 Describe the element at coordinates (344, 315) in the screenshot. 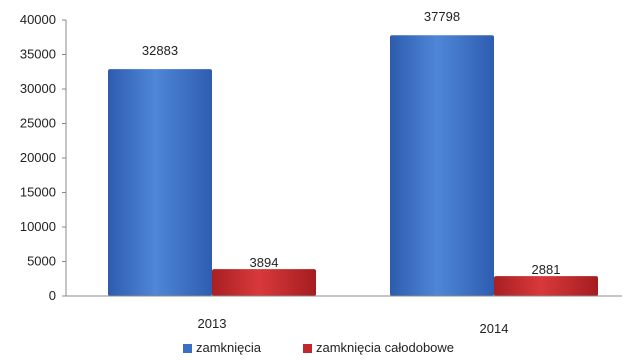

I see `x-axis: 2013 2014` at that location.